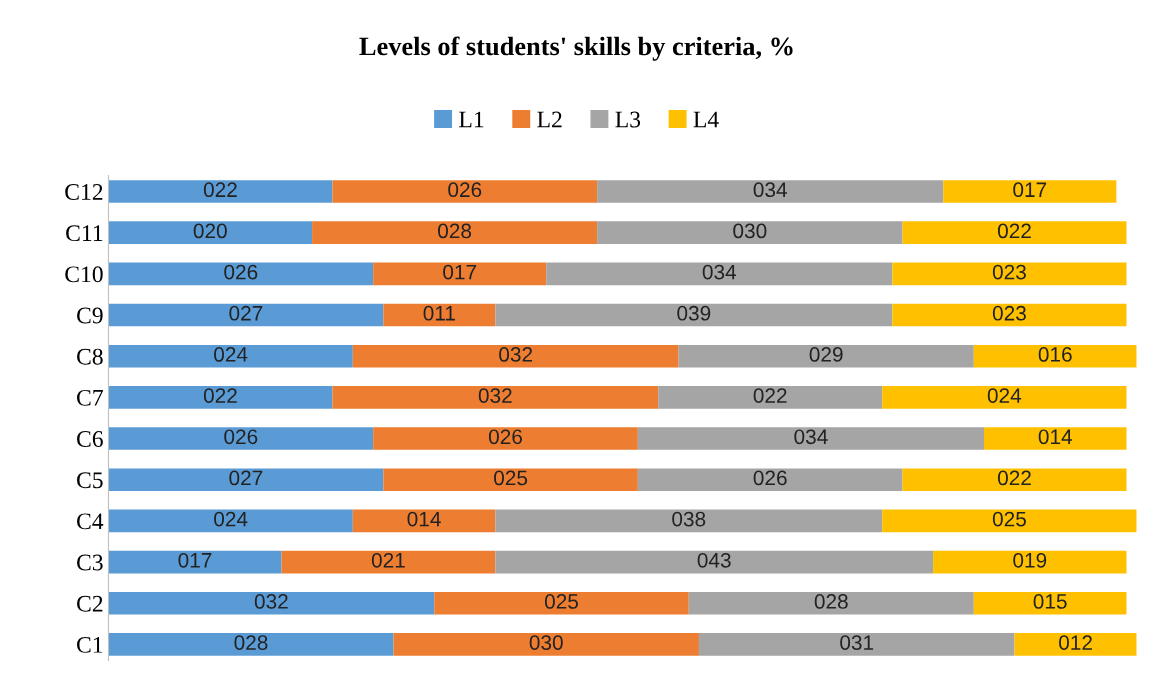 The height and width of the screenshot is (688, 1154). What do you see at coordinates (84, 233) in the screenshot?
I see `y-tick-label: C11` at bounding box center [84, 233].